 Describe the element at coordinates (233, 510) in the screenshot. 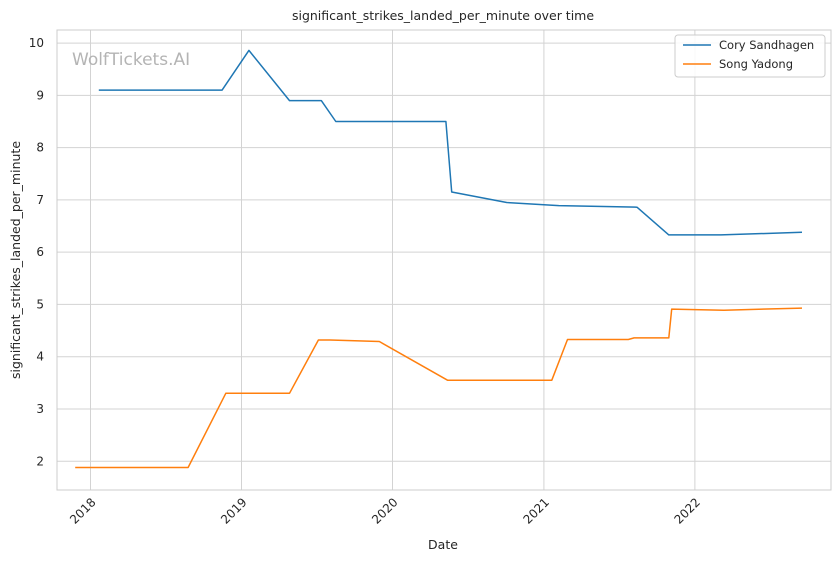

I see `x-tick-label: 2019` at that location.